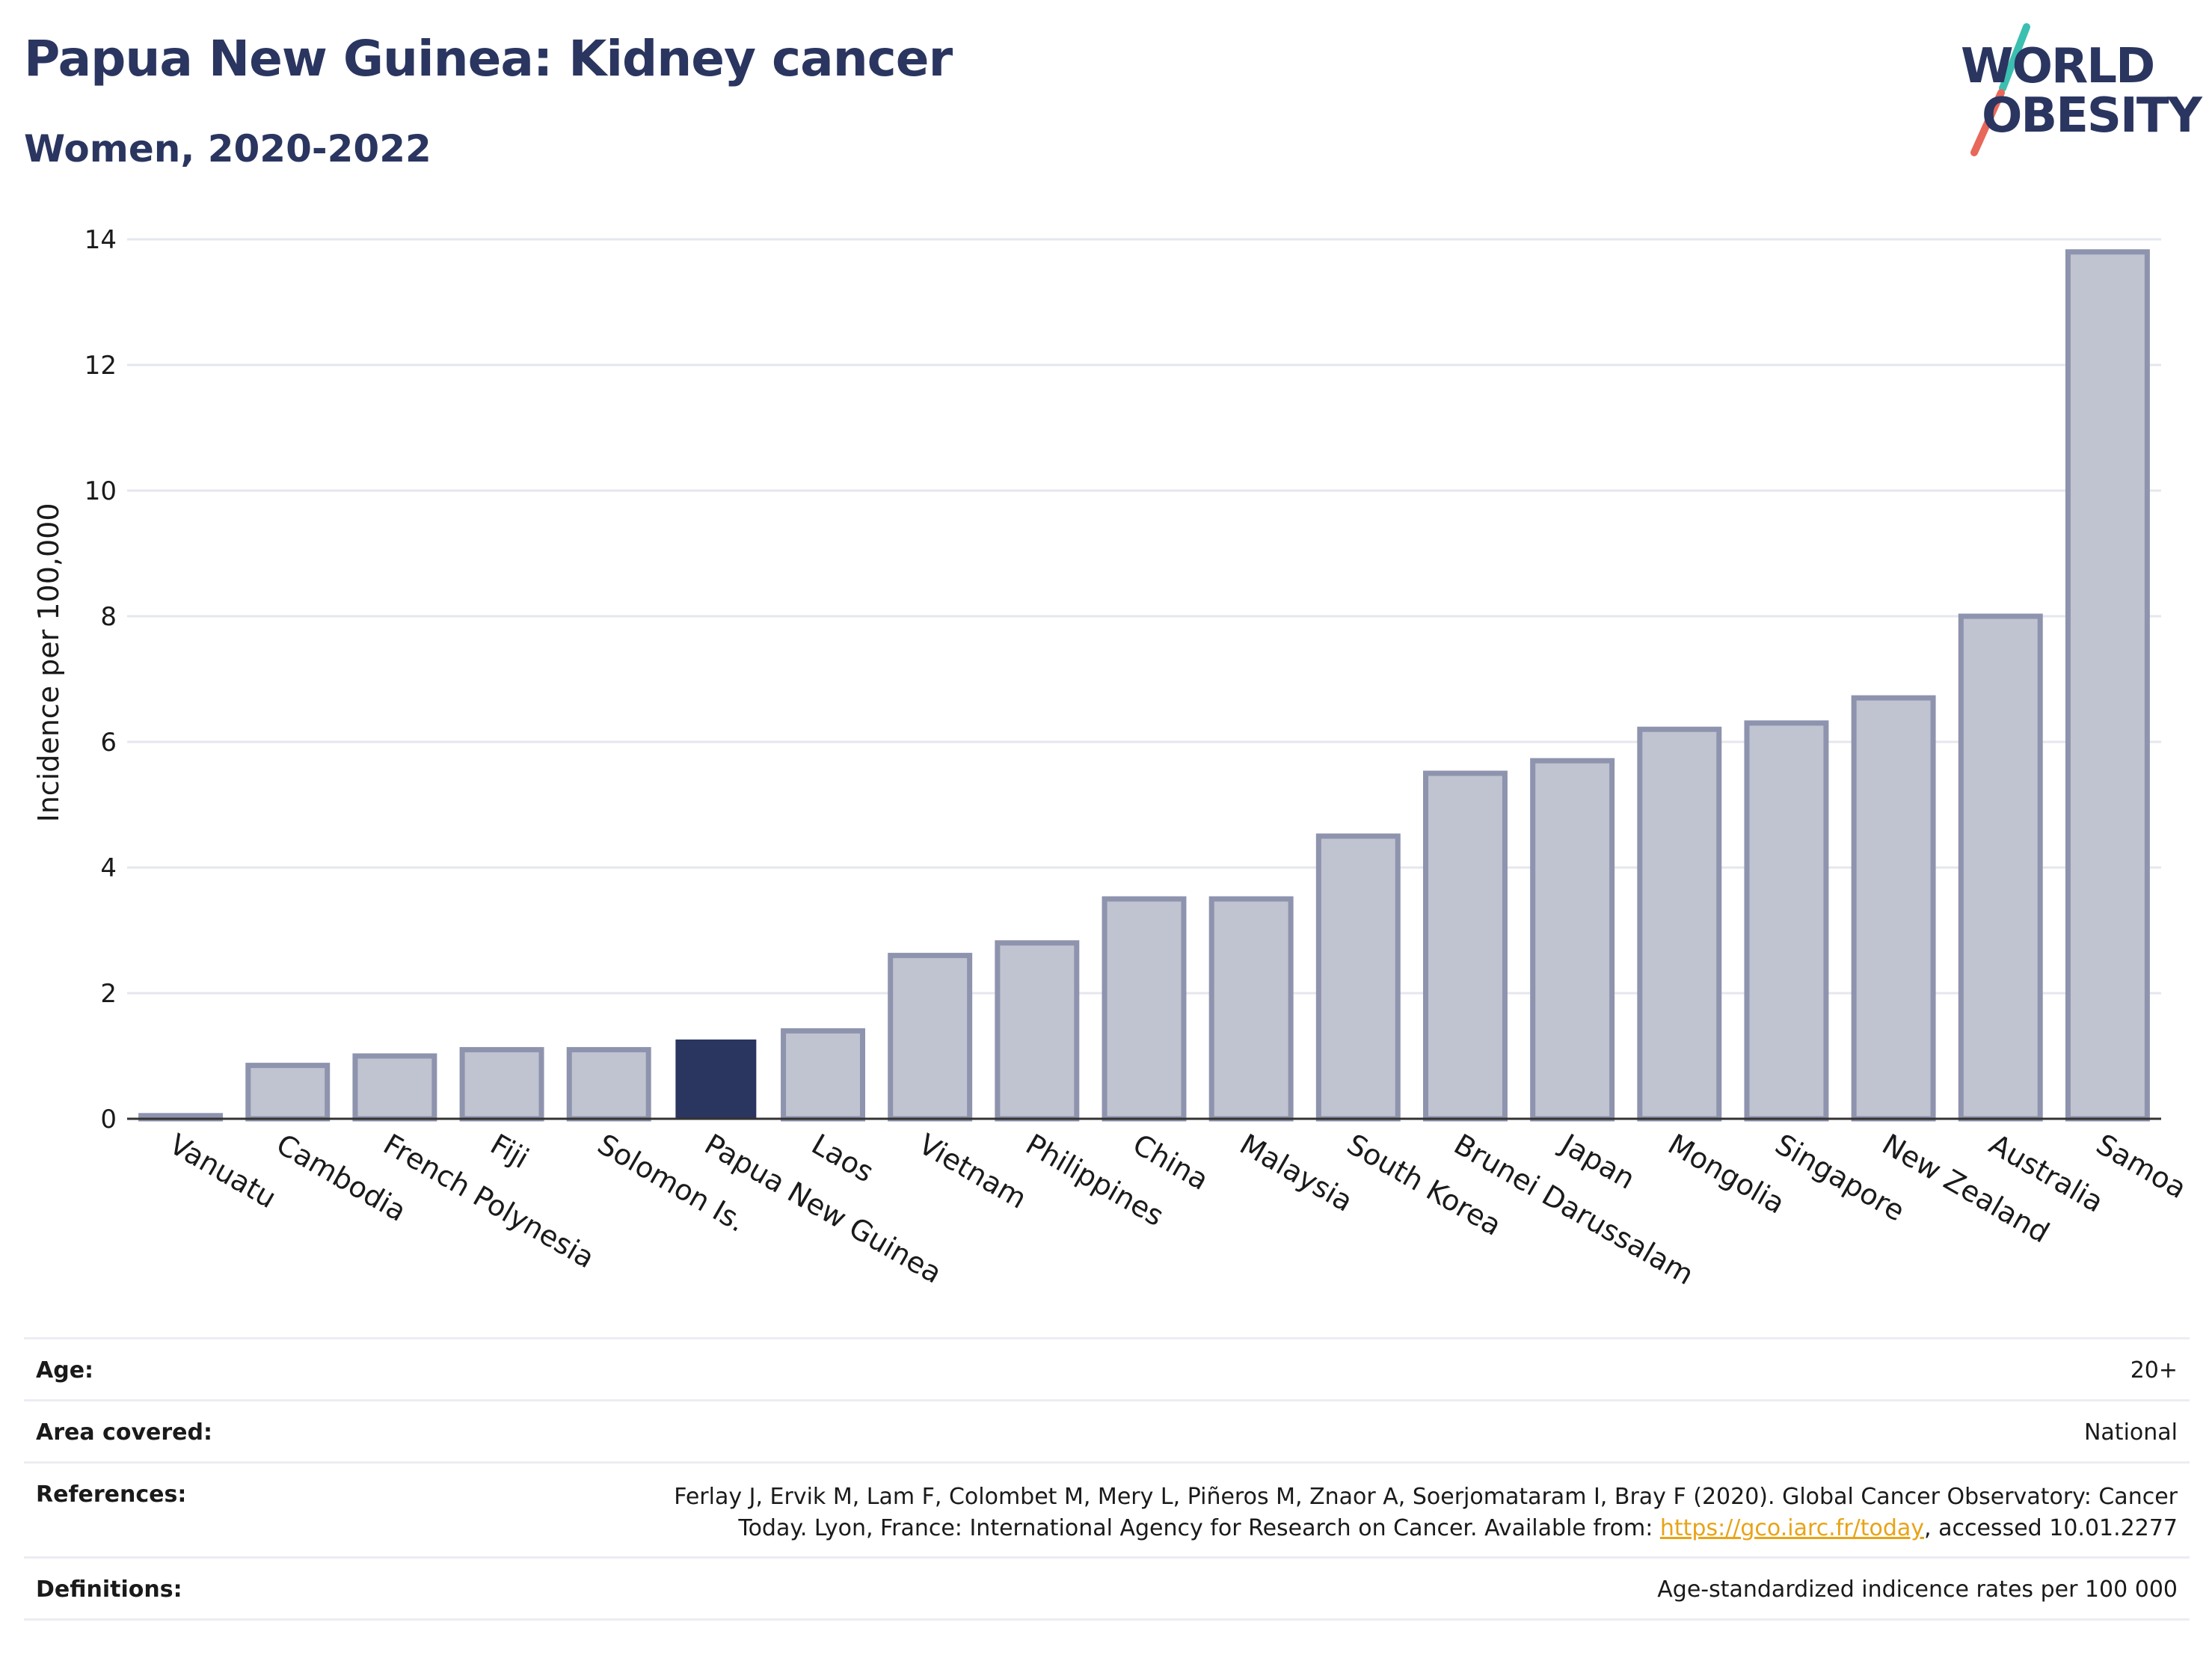 The height and width of the screenshot is (1655, 2212). I want to click on chart-subtitle: Women, 2020-2022, so click(227, 149).